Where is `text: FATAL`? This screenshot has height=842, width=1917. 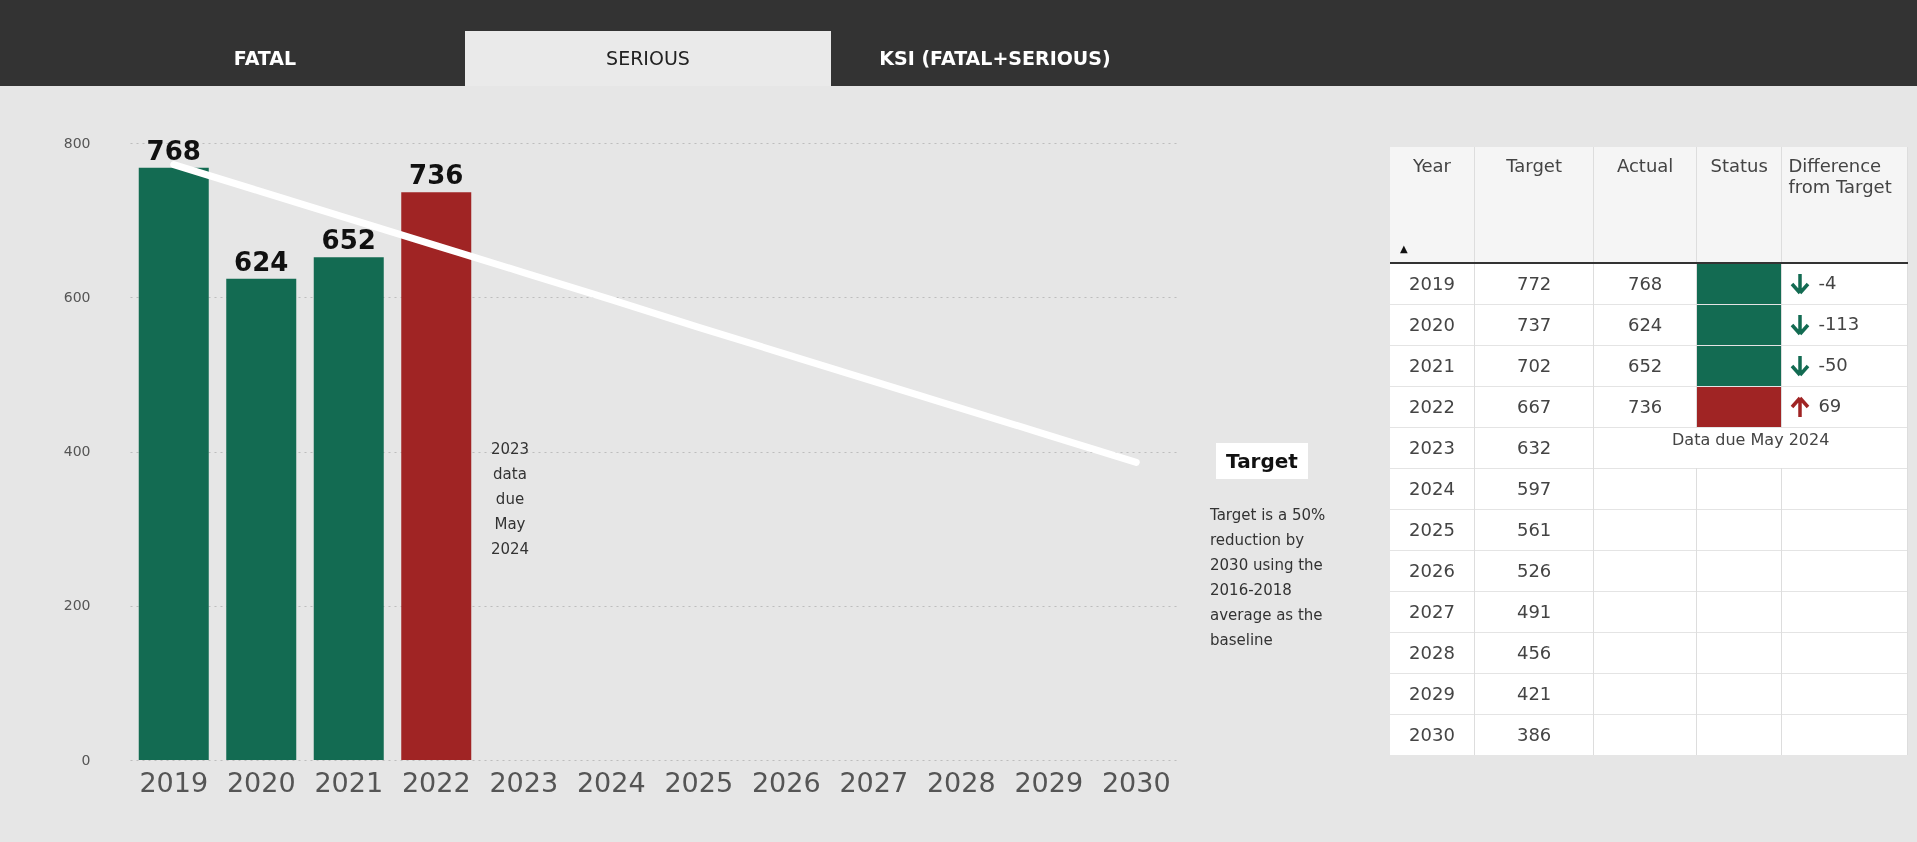 text: FATAL is located at coordinates (265, 58).